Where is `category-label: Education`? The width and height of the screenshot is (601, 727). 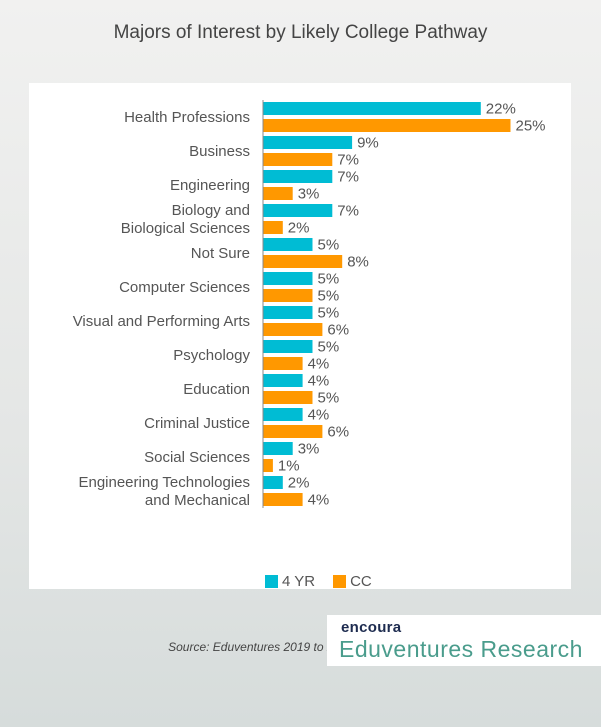 category-label: Education is located at coordinates (216, 389).